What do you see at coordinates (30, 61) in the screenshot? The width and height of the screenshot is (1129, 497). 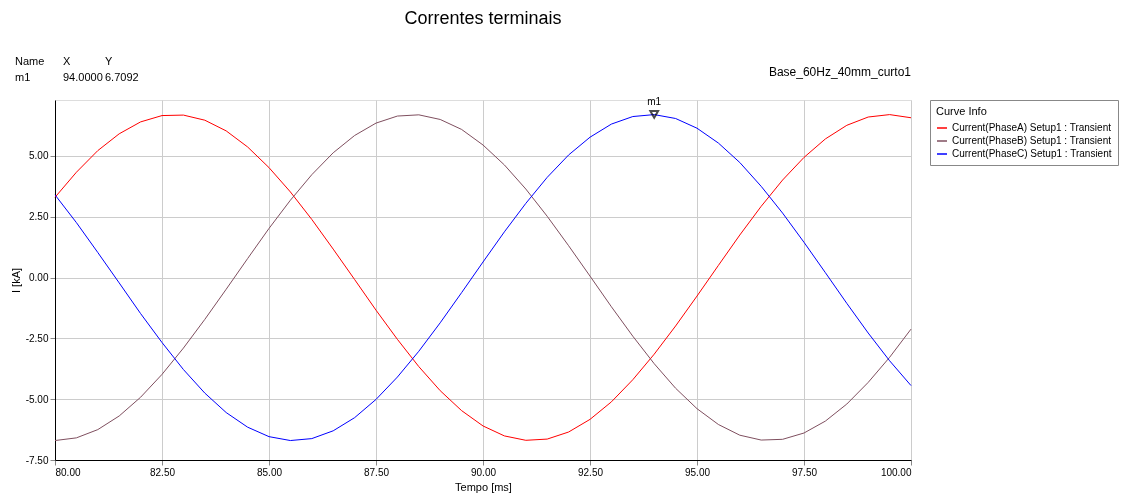 I see `text: Name` at bounding box center [30, 61].